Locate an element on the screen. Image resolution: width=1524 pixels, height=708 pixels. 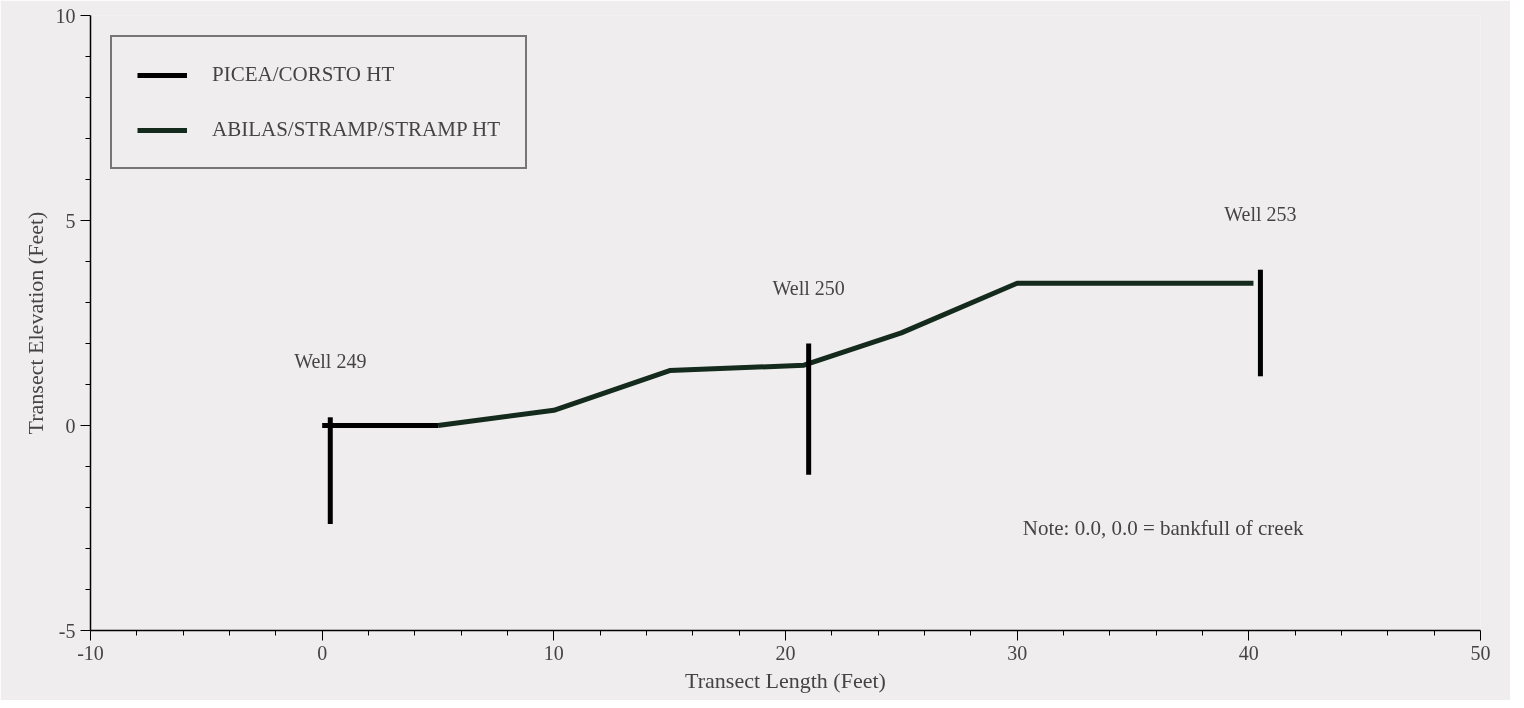
y-tick-label: 0 is located at coordinates (70, 425).